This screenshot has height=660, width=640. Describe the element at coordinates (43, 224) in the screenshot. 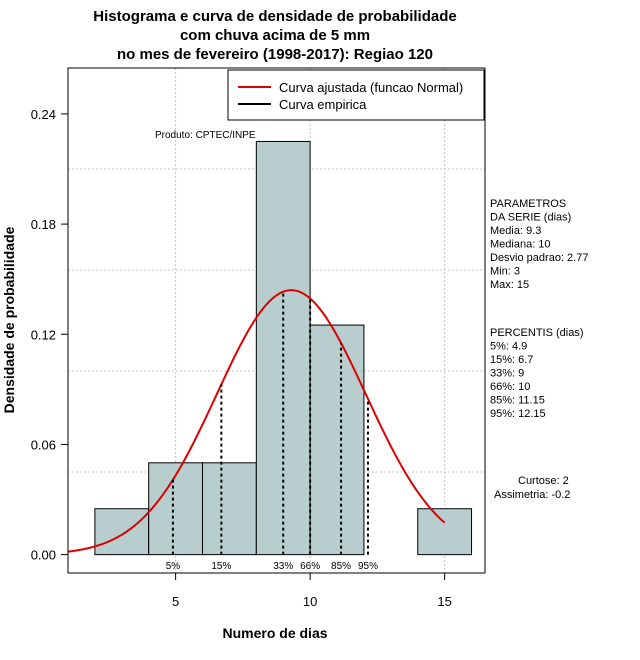

I see `y-tick-label: 0.18` at that location.